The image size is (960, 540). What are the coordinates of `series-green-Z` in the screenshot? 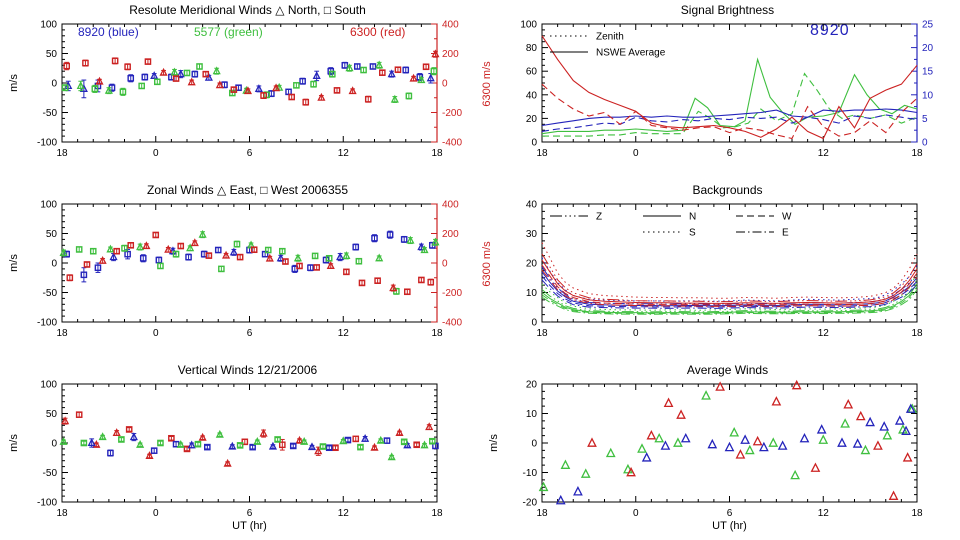 It's located at (729, 296).